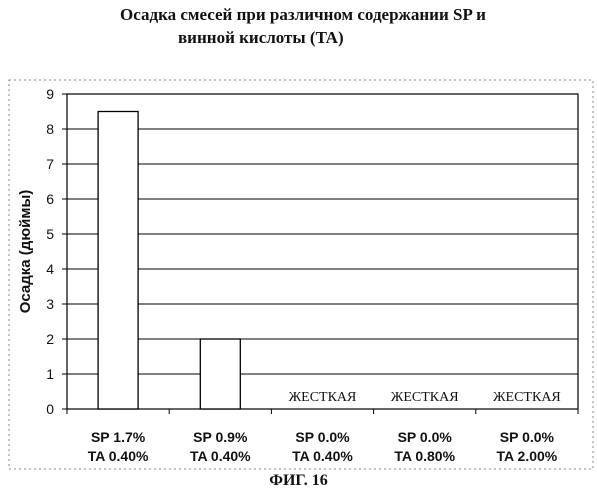  Describe the element at coordinates (50, 234) in the screenshot. I see `y-tick-label: 5` at that location.